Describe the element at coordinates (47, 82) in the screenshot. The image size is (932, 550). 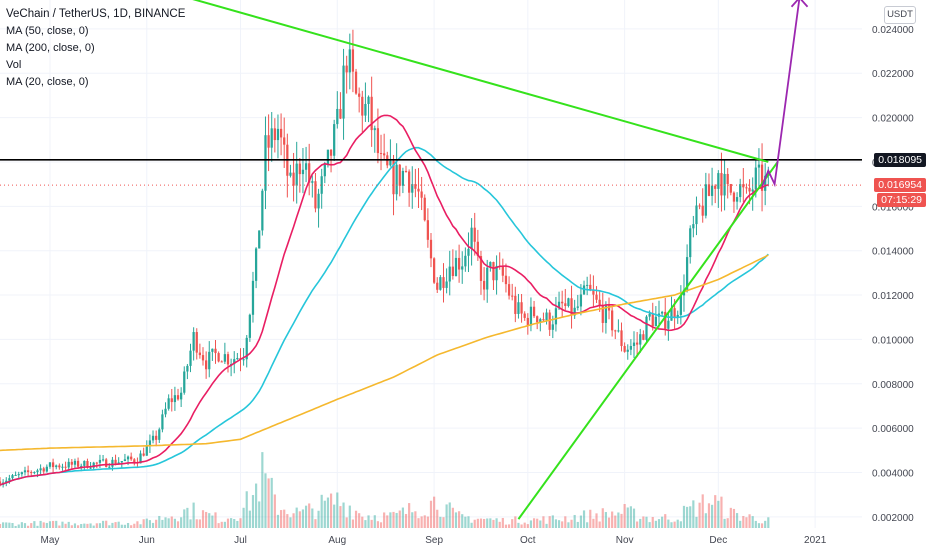
I see `legend-ma20: MA (20, close, 0)` at that location.